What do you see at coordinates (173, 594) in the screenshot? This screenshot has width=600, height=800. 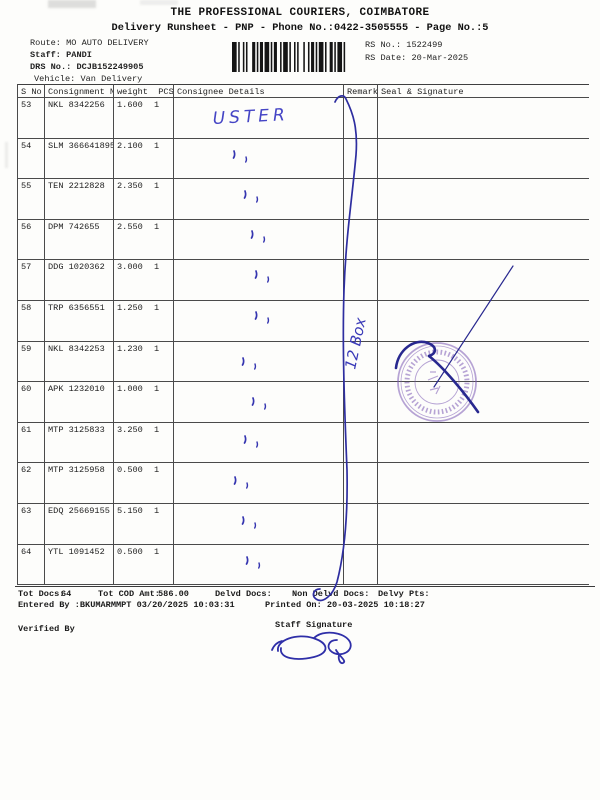 I see `tot-cod-value: 586.00` at bounding box center [173, 594].